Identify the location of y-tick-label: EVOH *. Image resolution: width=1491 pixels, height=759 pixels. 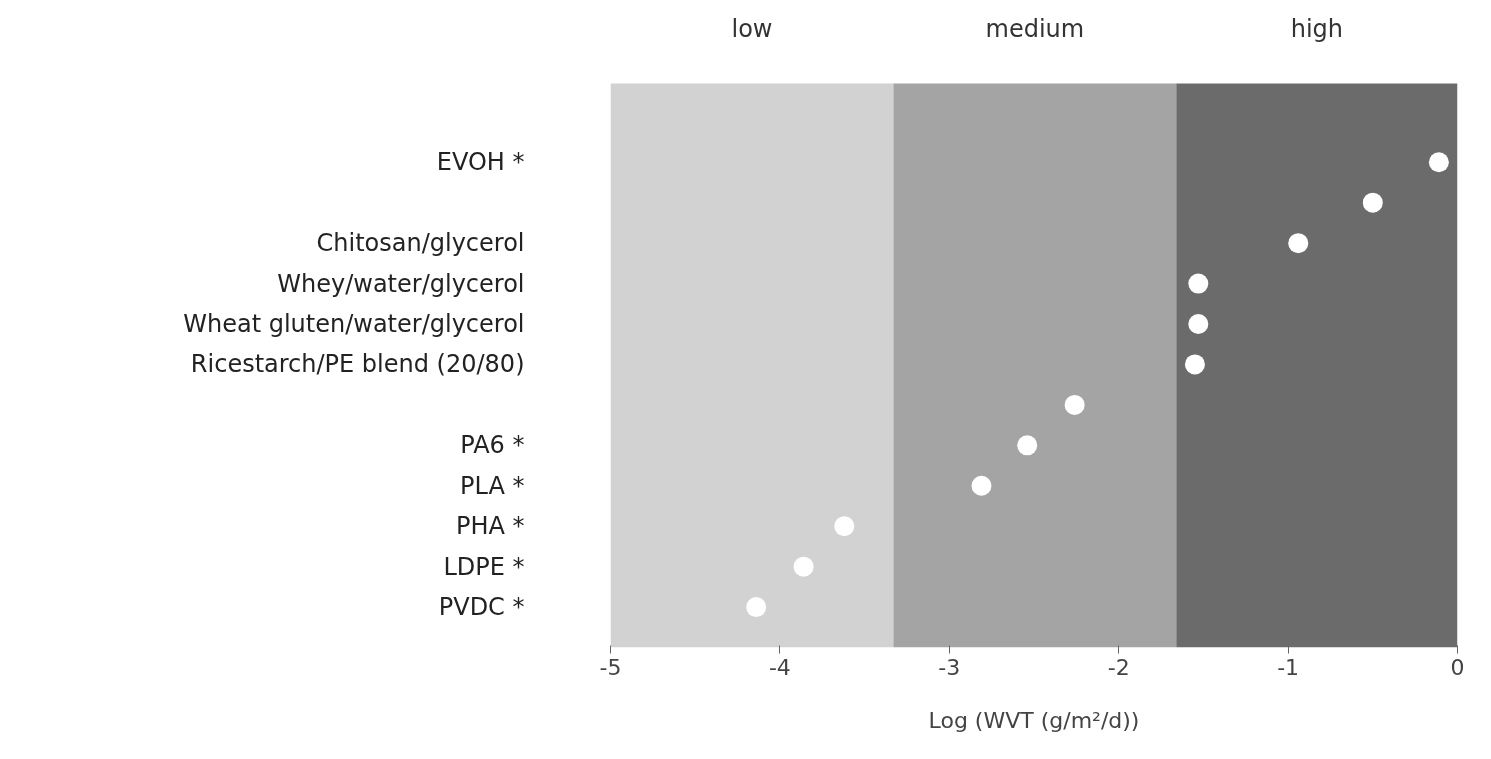
(480, 162).